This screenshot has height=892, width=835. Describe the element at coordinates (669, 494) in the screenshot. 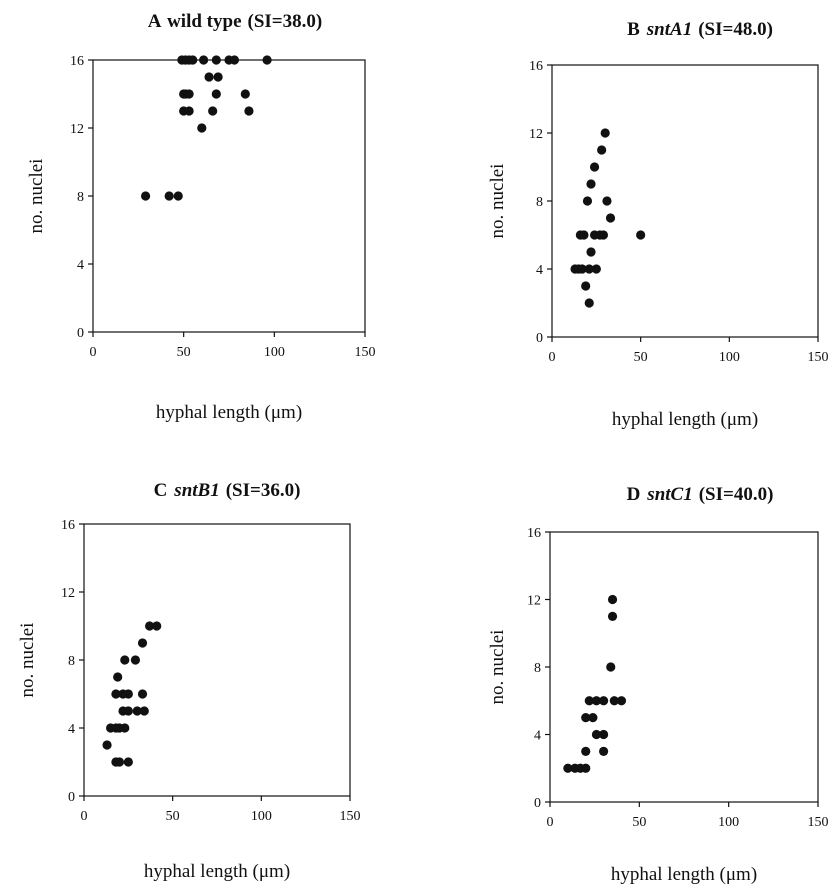

I see `panel-genotype: sntC1` at that location.